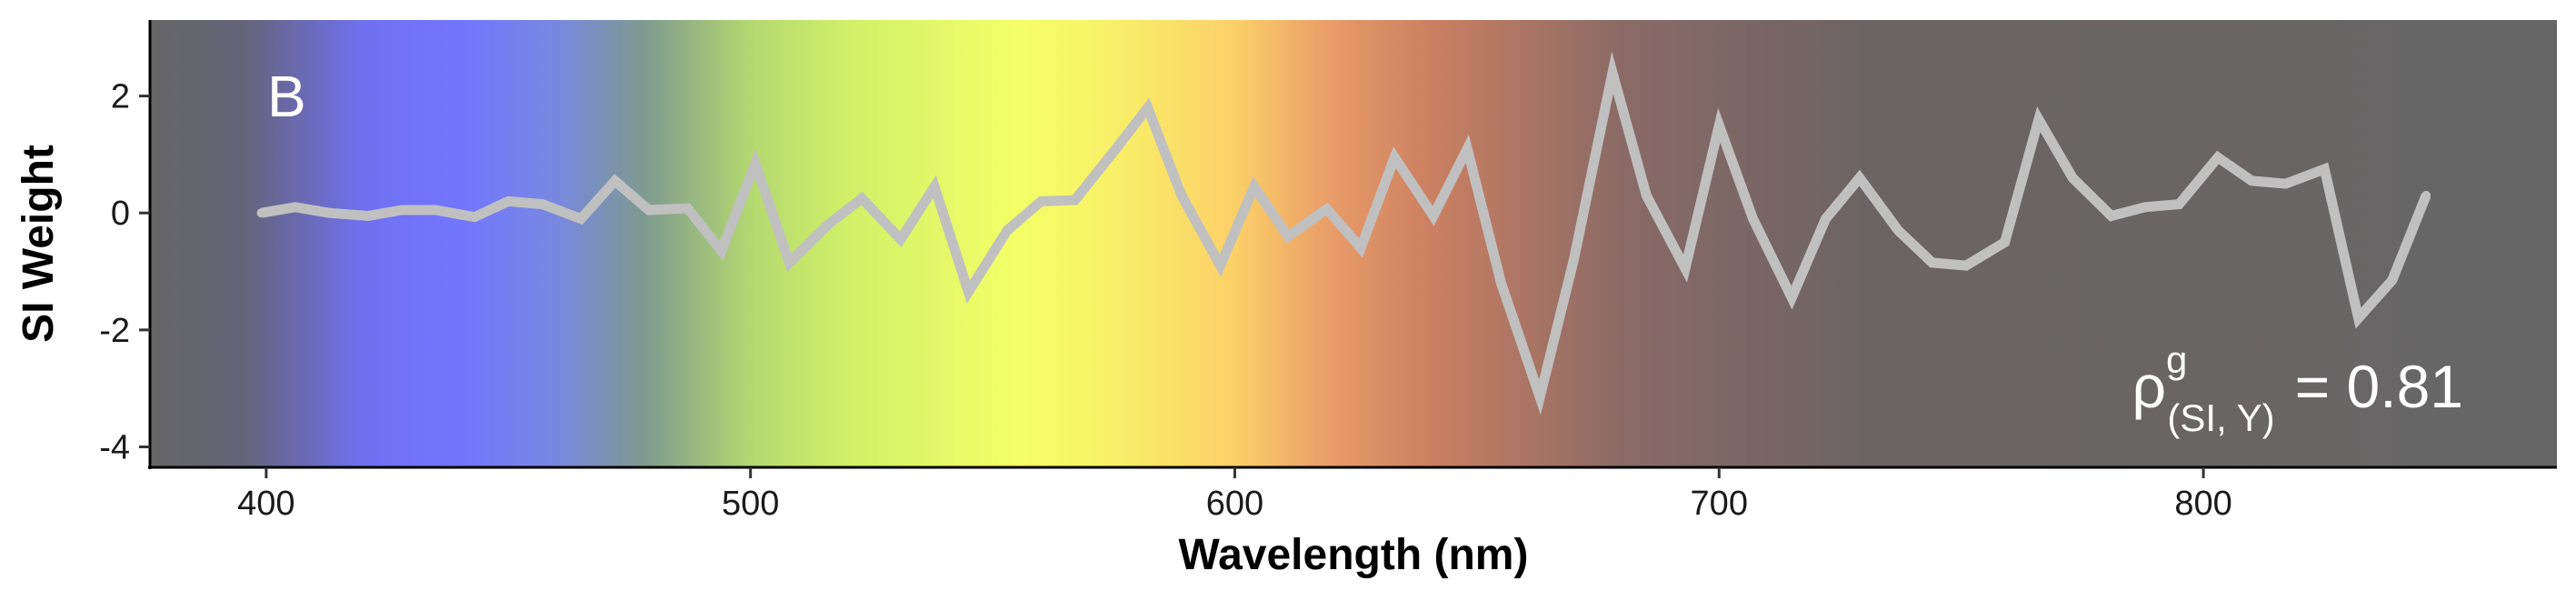 The image size is (2576, 601). Describe the element at coordinates (2220, 417) in the screenshot. I see `annotation-subscript: (SI, Y)` at that location.